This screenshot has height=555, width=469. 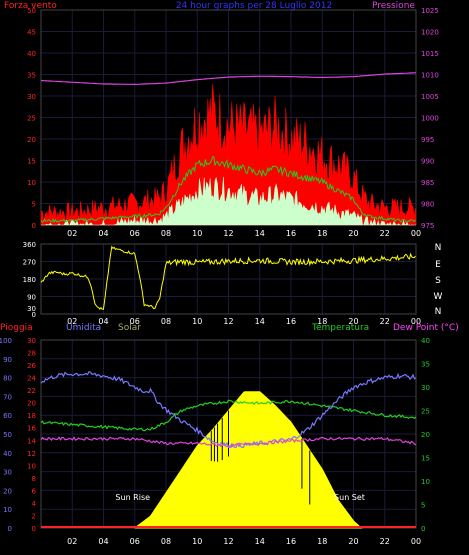 I want to click on rain-y-tick: 6, so click(x=34, y=491).